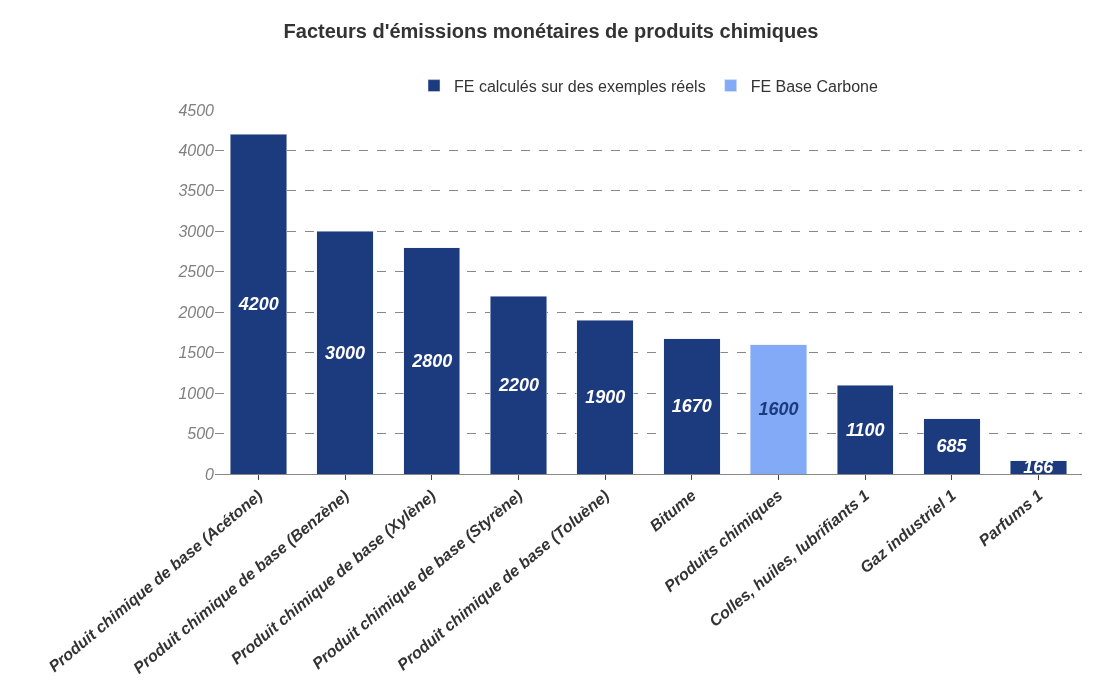 This screenshot has width=1102, height=689. I want to click on y-tick-label: 2500, so click(196, 272).